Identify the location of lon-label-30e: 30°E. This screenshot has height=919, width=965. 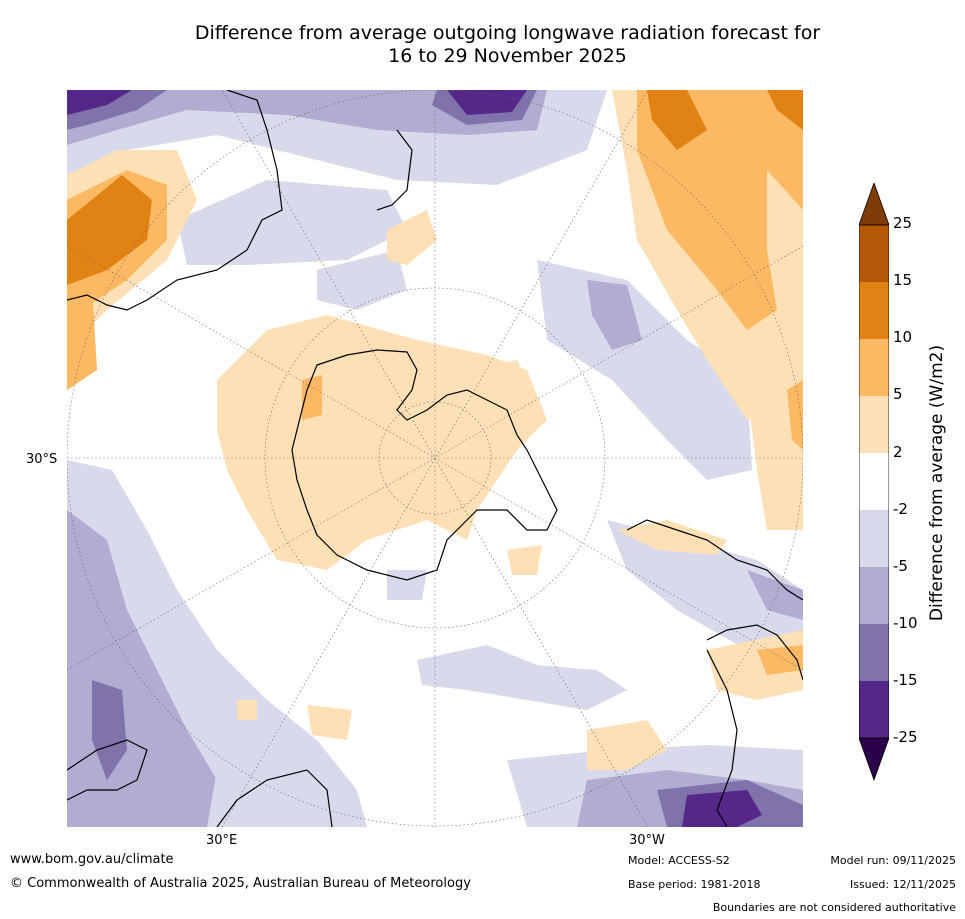
(222, 840).